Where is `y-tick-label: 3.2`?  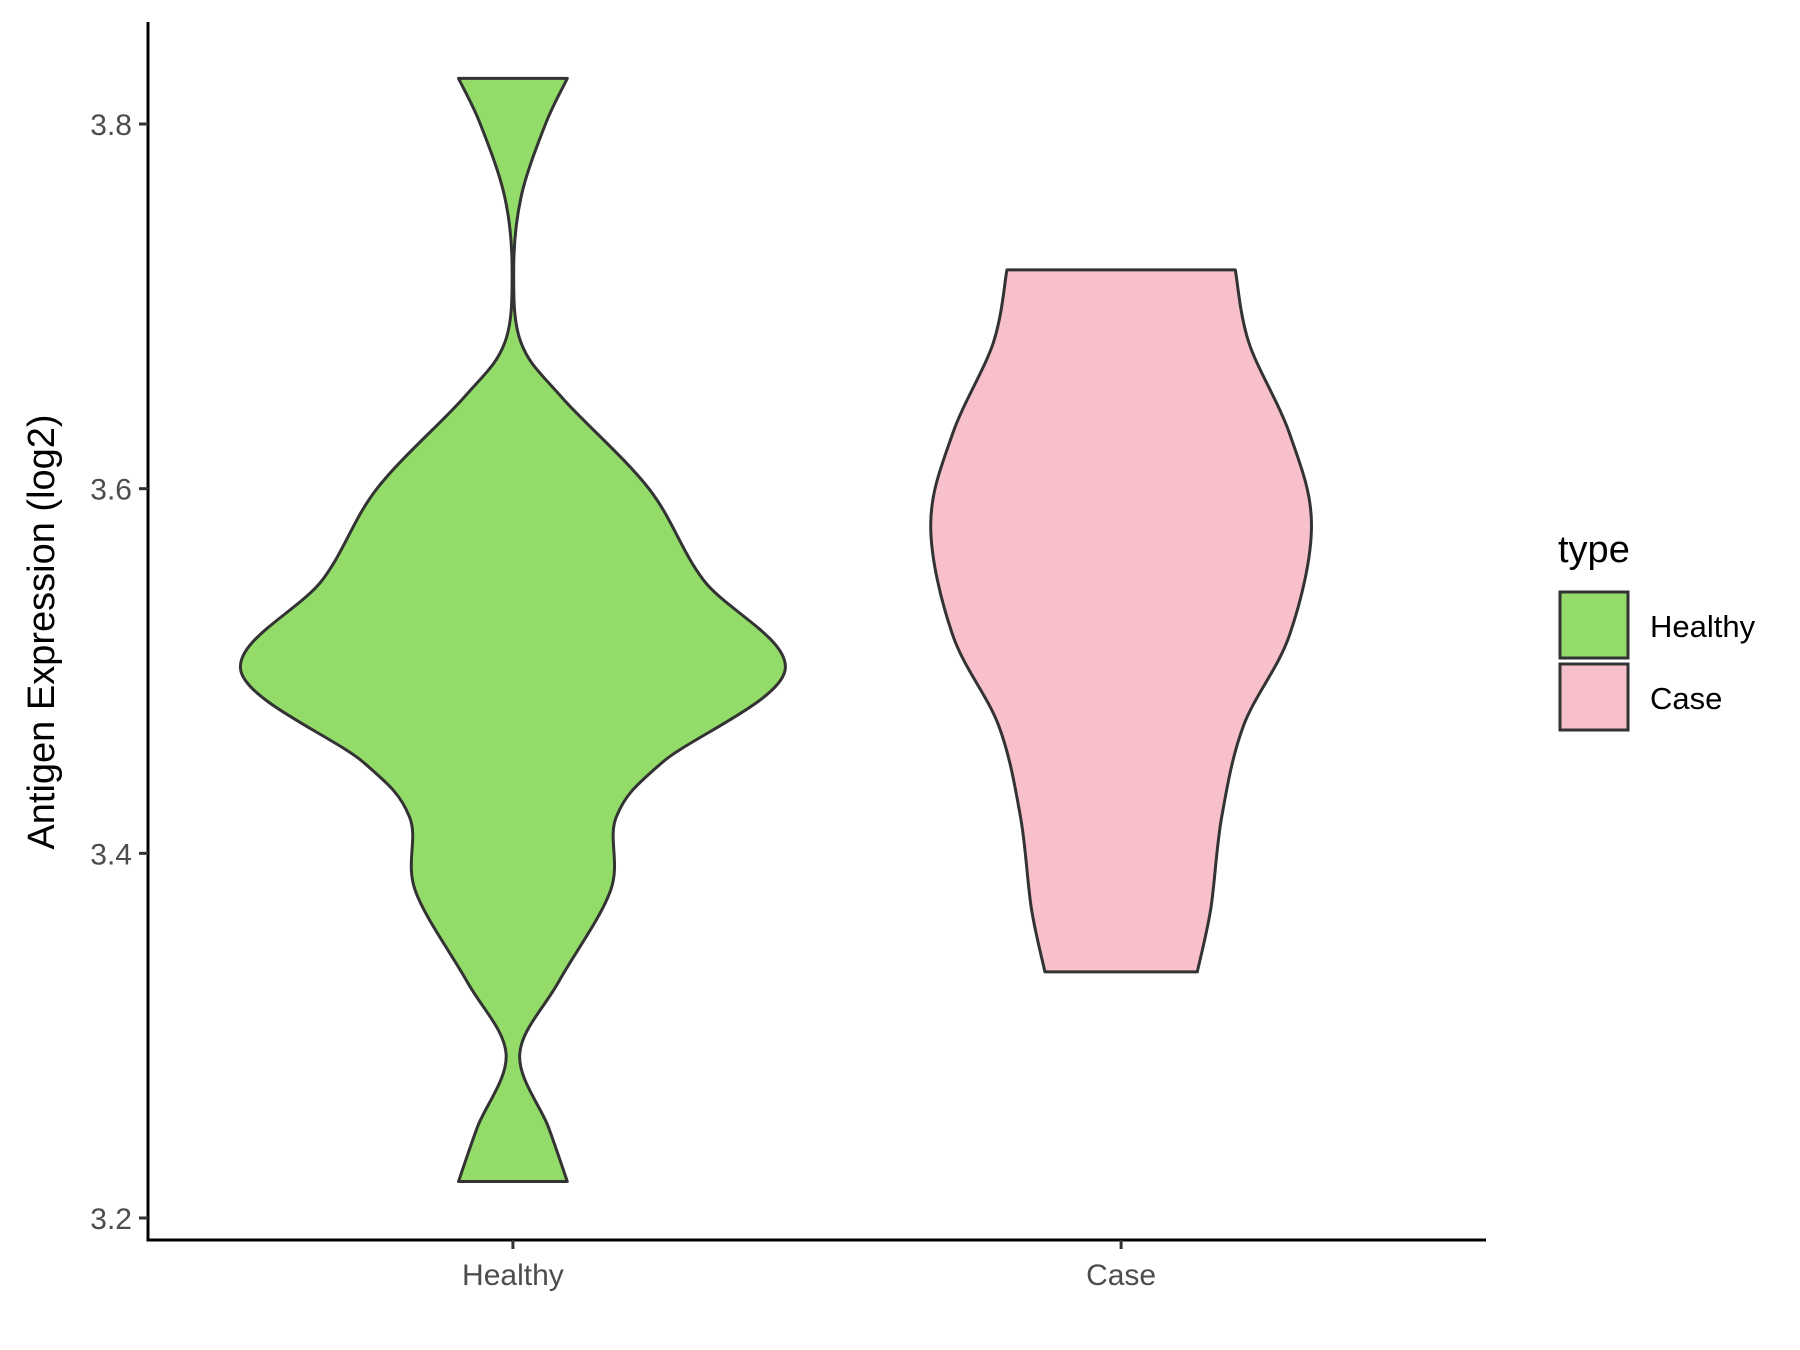
y-tick-label: 3.2 is located at coordinates (111, 1219).